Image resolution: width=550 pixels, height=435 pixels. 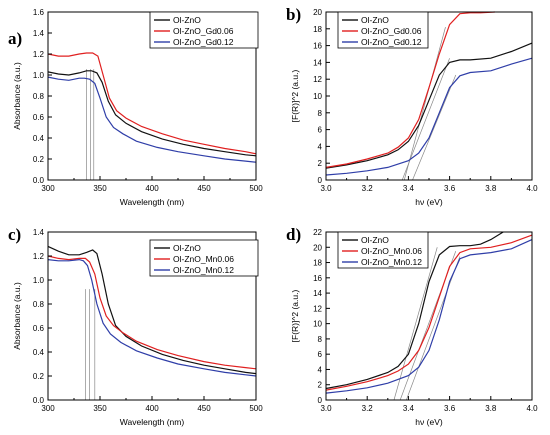 I want to click on y-tick-label: 1.6, so click(x=39, y=12).